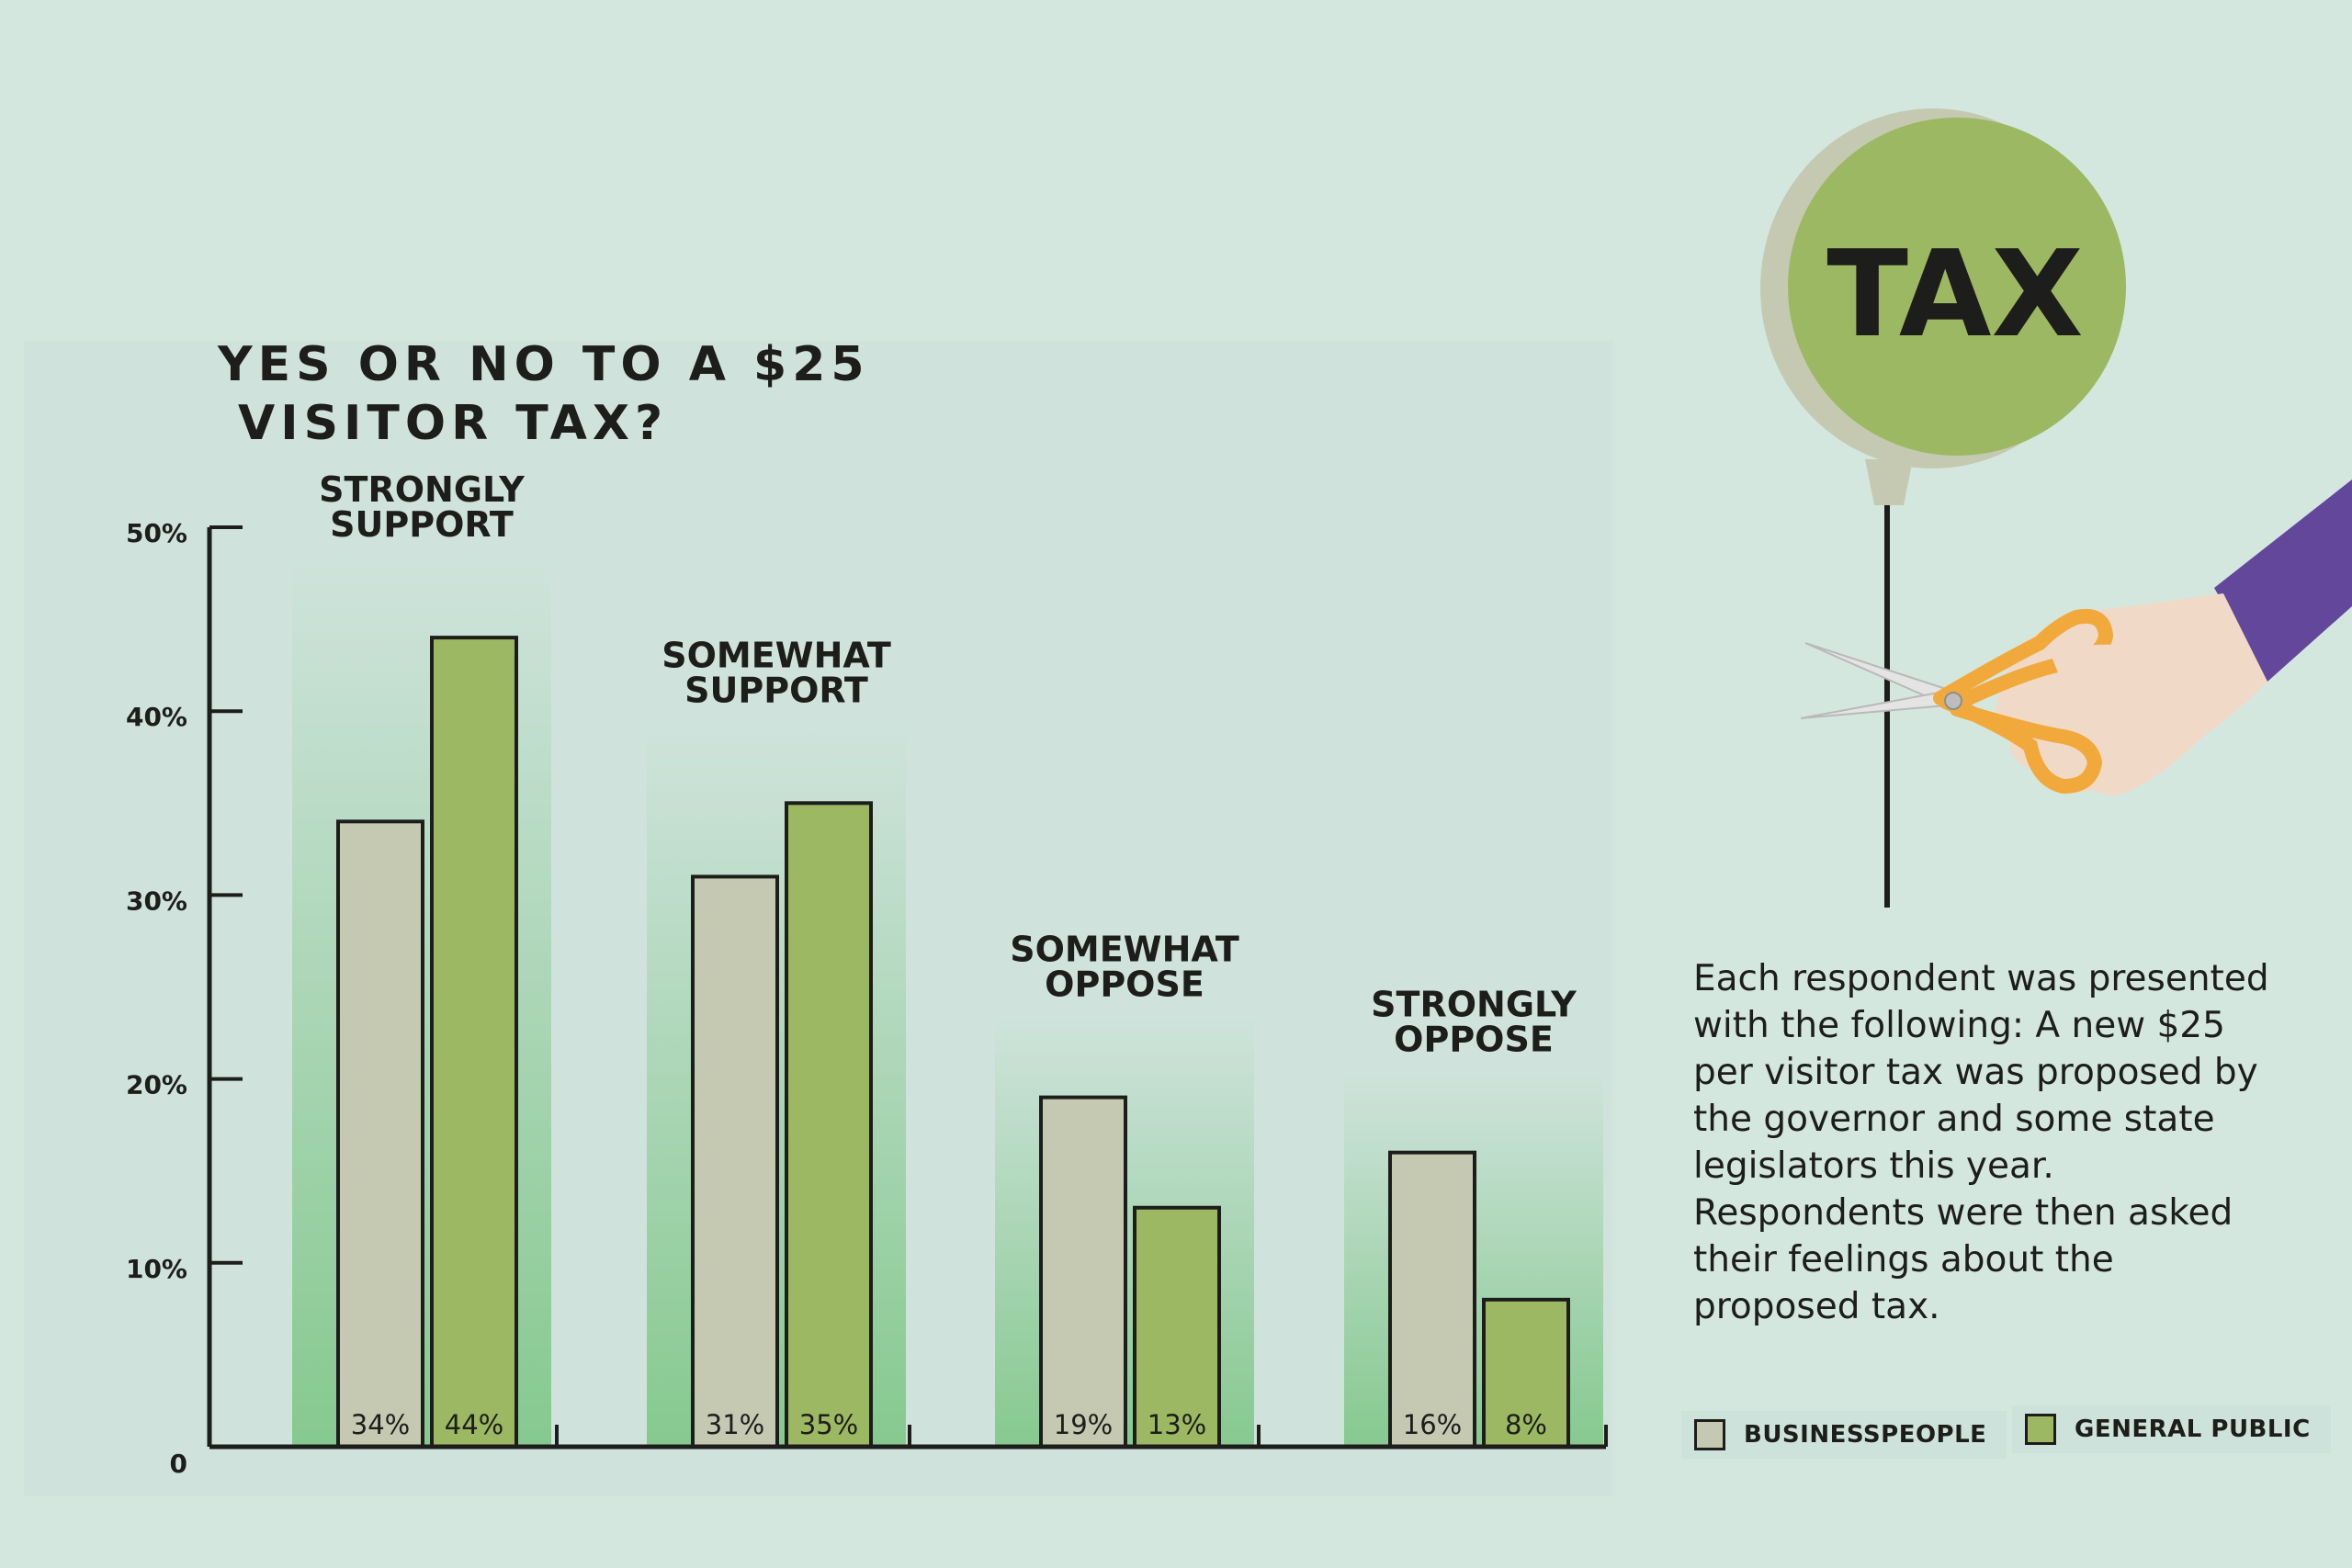  Describe the element at coordinates (2193, 1429) in the screenshot. I see `legend-label-general-public: GENERAL PUBLIC` at that location.